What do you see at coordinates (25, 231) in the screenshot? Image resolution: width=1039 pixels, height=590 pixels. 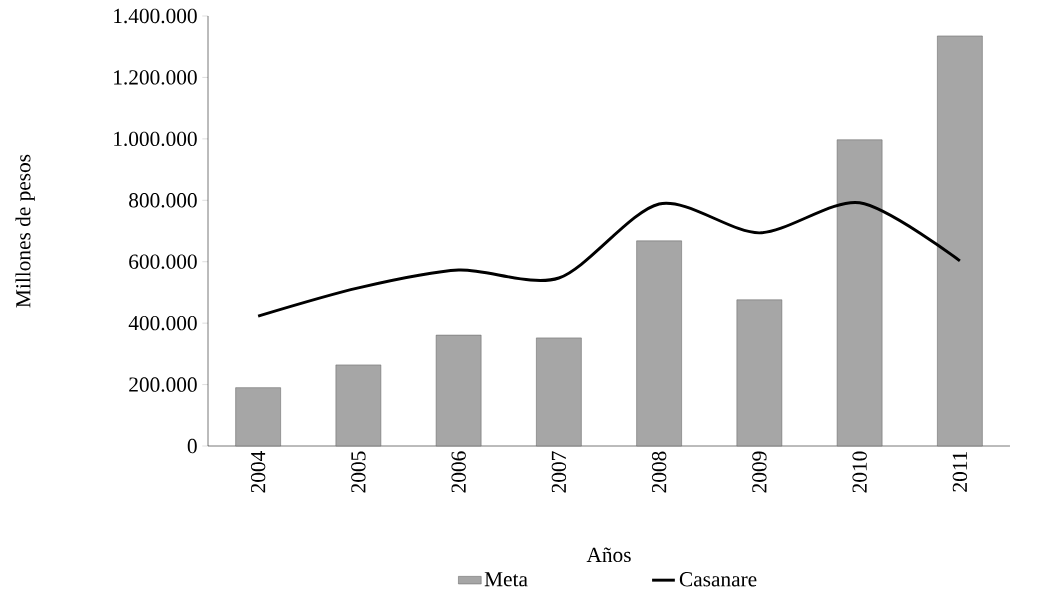 I see `y-axis-title: Millones de pesos` at bounding box center [25, 231].